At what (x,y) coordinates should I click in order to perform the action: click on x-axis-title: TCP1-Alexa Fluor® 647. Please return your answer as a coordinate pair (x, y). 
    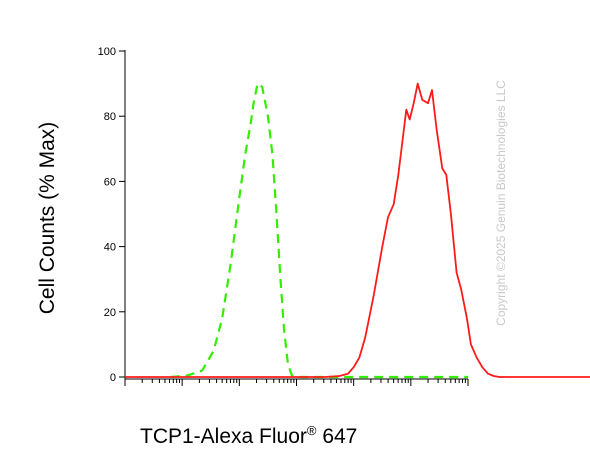
    Looking at the image, I should click on (248, 435).